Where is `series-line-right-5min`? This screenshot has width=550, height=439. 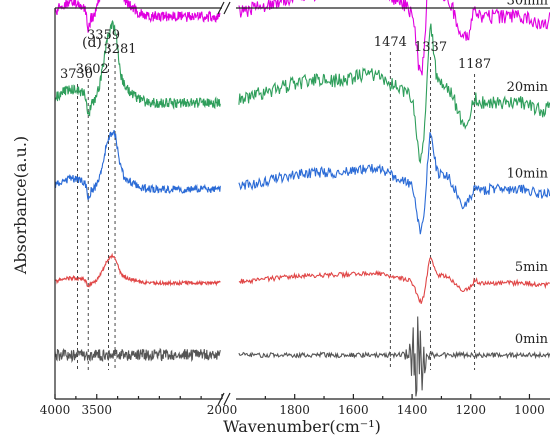 series-line-right-5min is located at coordinates (394, 280).